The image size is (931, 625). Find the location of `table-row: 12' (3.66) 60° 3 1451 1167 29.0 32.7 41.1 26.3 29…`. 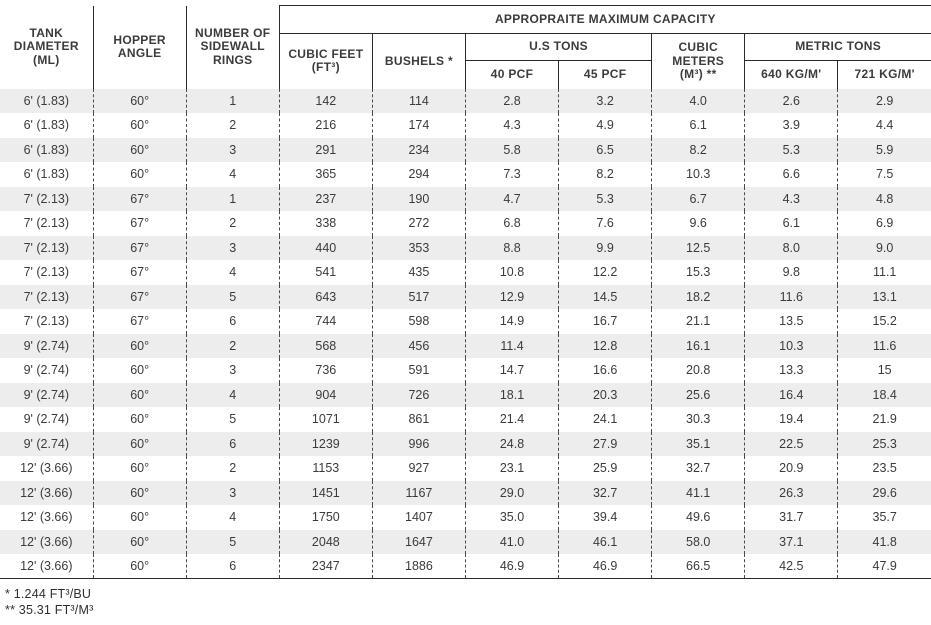

table-row: 12' (3.66) 60° 3 1451 1167 29.0 32.7 41.1 26.3 29… is located at coordinates (465, 492).